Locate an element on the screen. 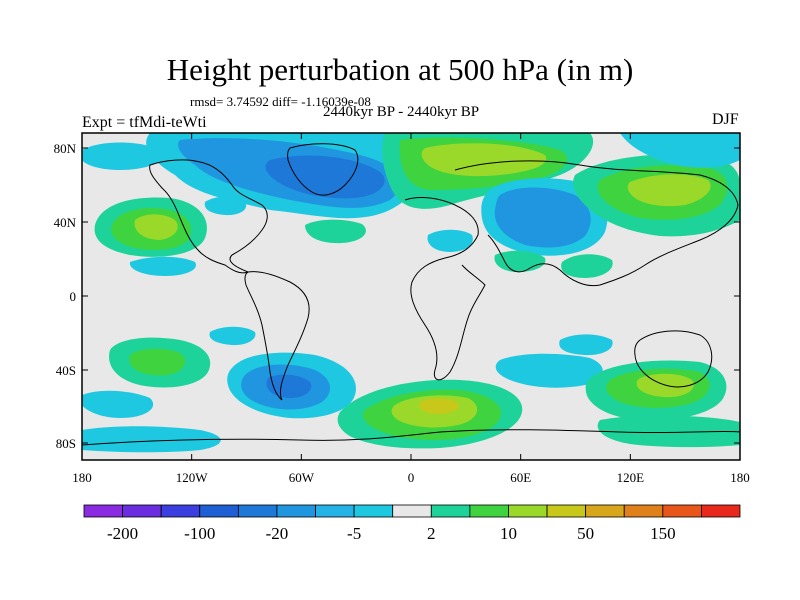 This screenshot has width=800, height=600. lon-tick-label: 60E is located at coordinates (520, 477).